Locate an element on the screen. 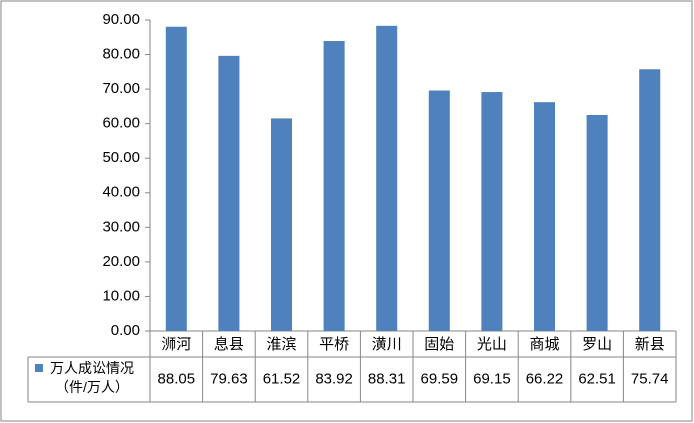 The image size is (694, 423). table-value: 79.63 is located at coordinates (229, 378).